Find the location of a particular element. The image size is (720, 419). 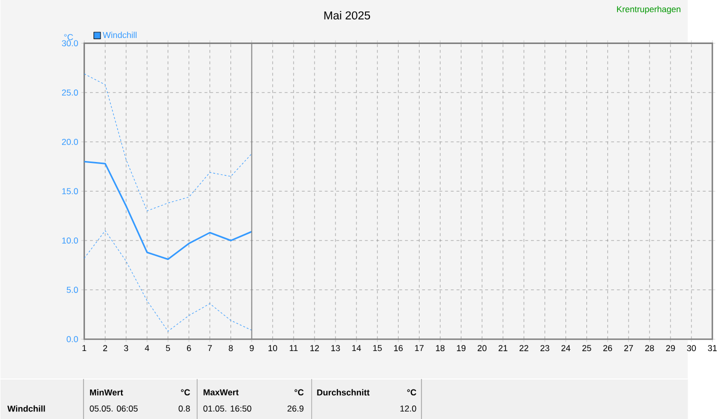

chart-title: Mai 2025 is located at coordinates (347, 15).